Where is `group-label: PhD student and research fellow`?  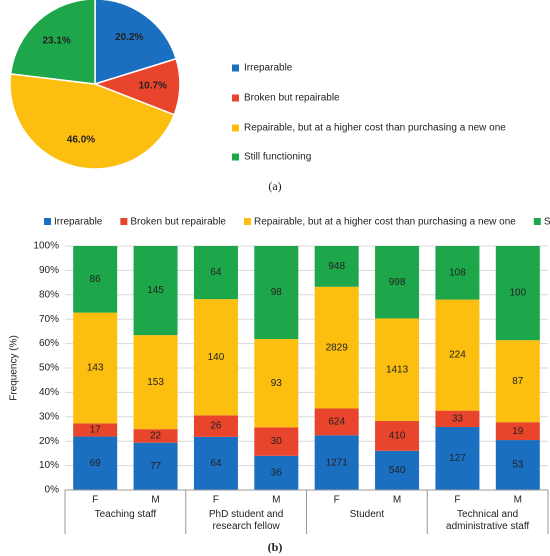 group-label: PhD student and research fellow is located at coordinates (246, 520).